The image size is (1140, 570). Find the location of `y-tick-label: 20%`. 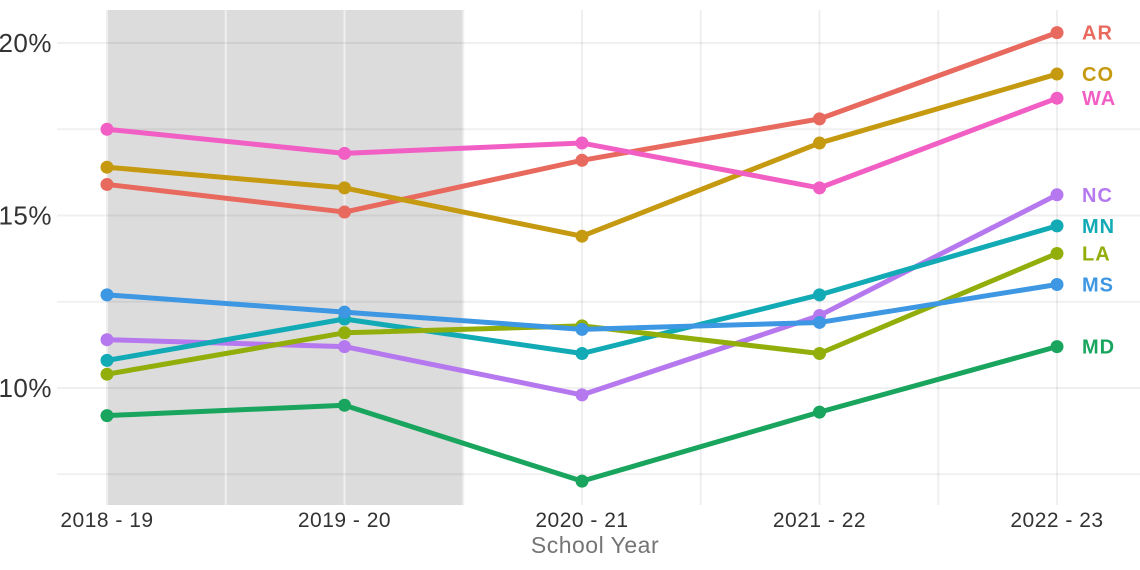

y-tick-label: 20% is located at coordinates (26, 43).